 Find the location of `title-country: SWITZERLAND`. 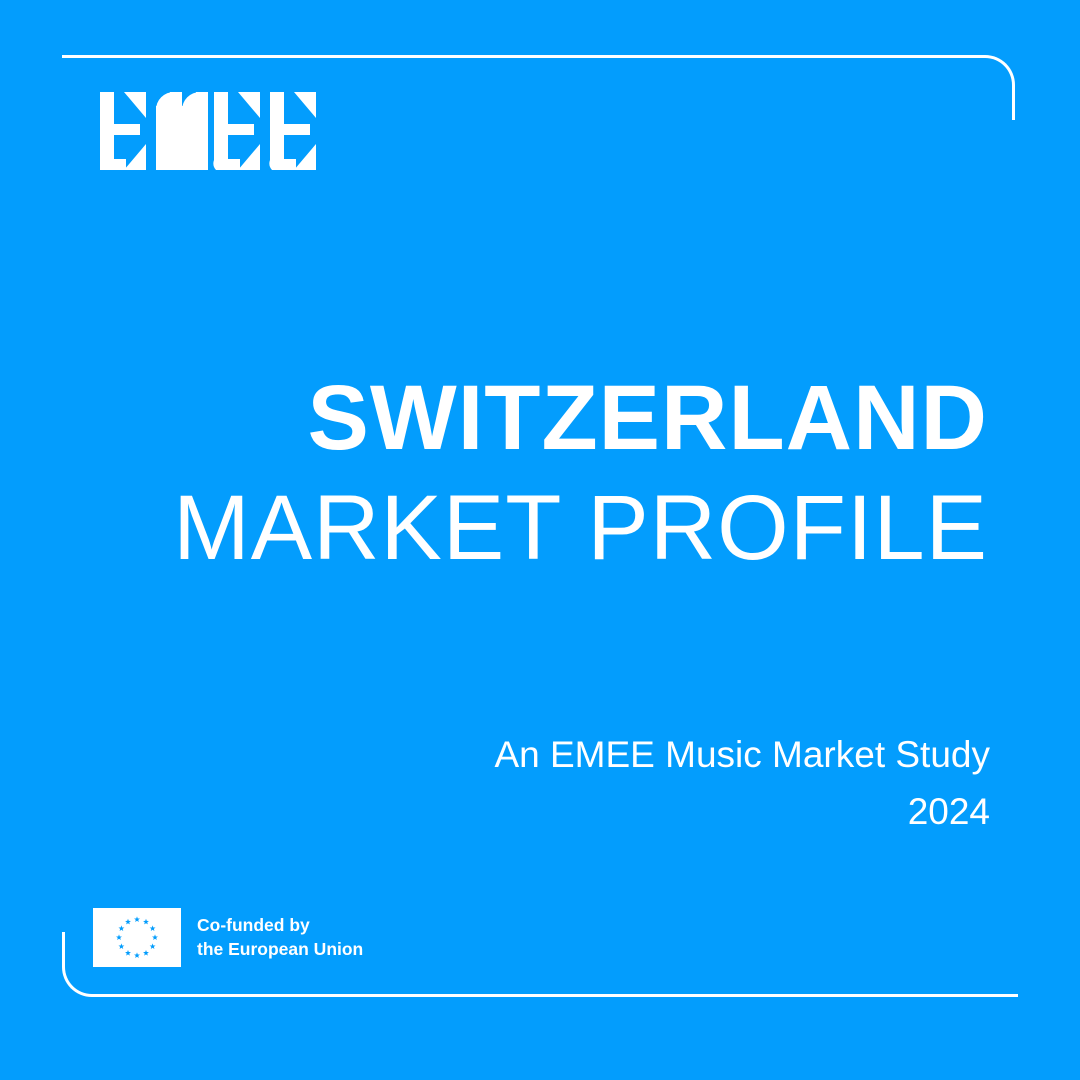

title-country: SWITZERLAND is located at coordinates (647, 418).